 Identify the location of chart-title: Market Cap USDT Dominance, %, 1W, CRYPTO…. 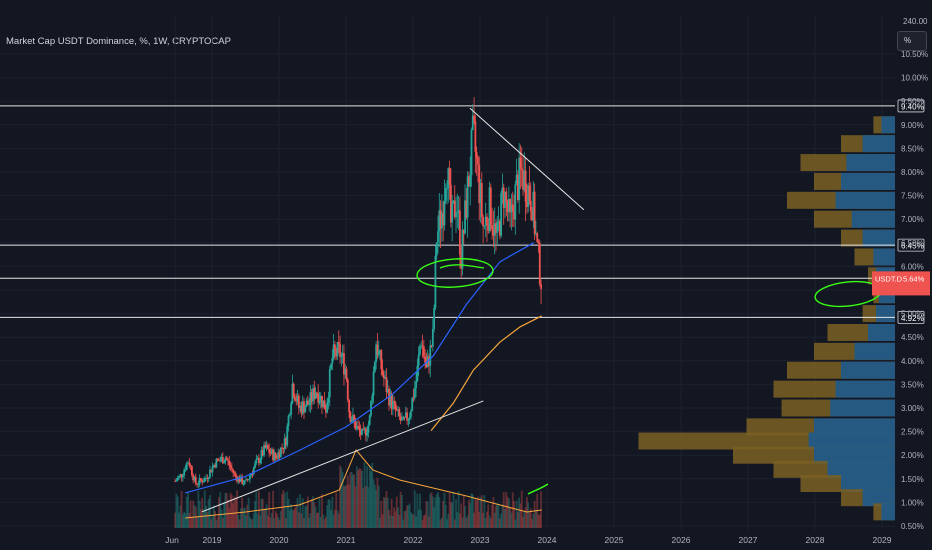
(118, 41).